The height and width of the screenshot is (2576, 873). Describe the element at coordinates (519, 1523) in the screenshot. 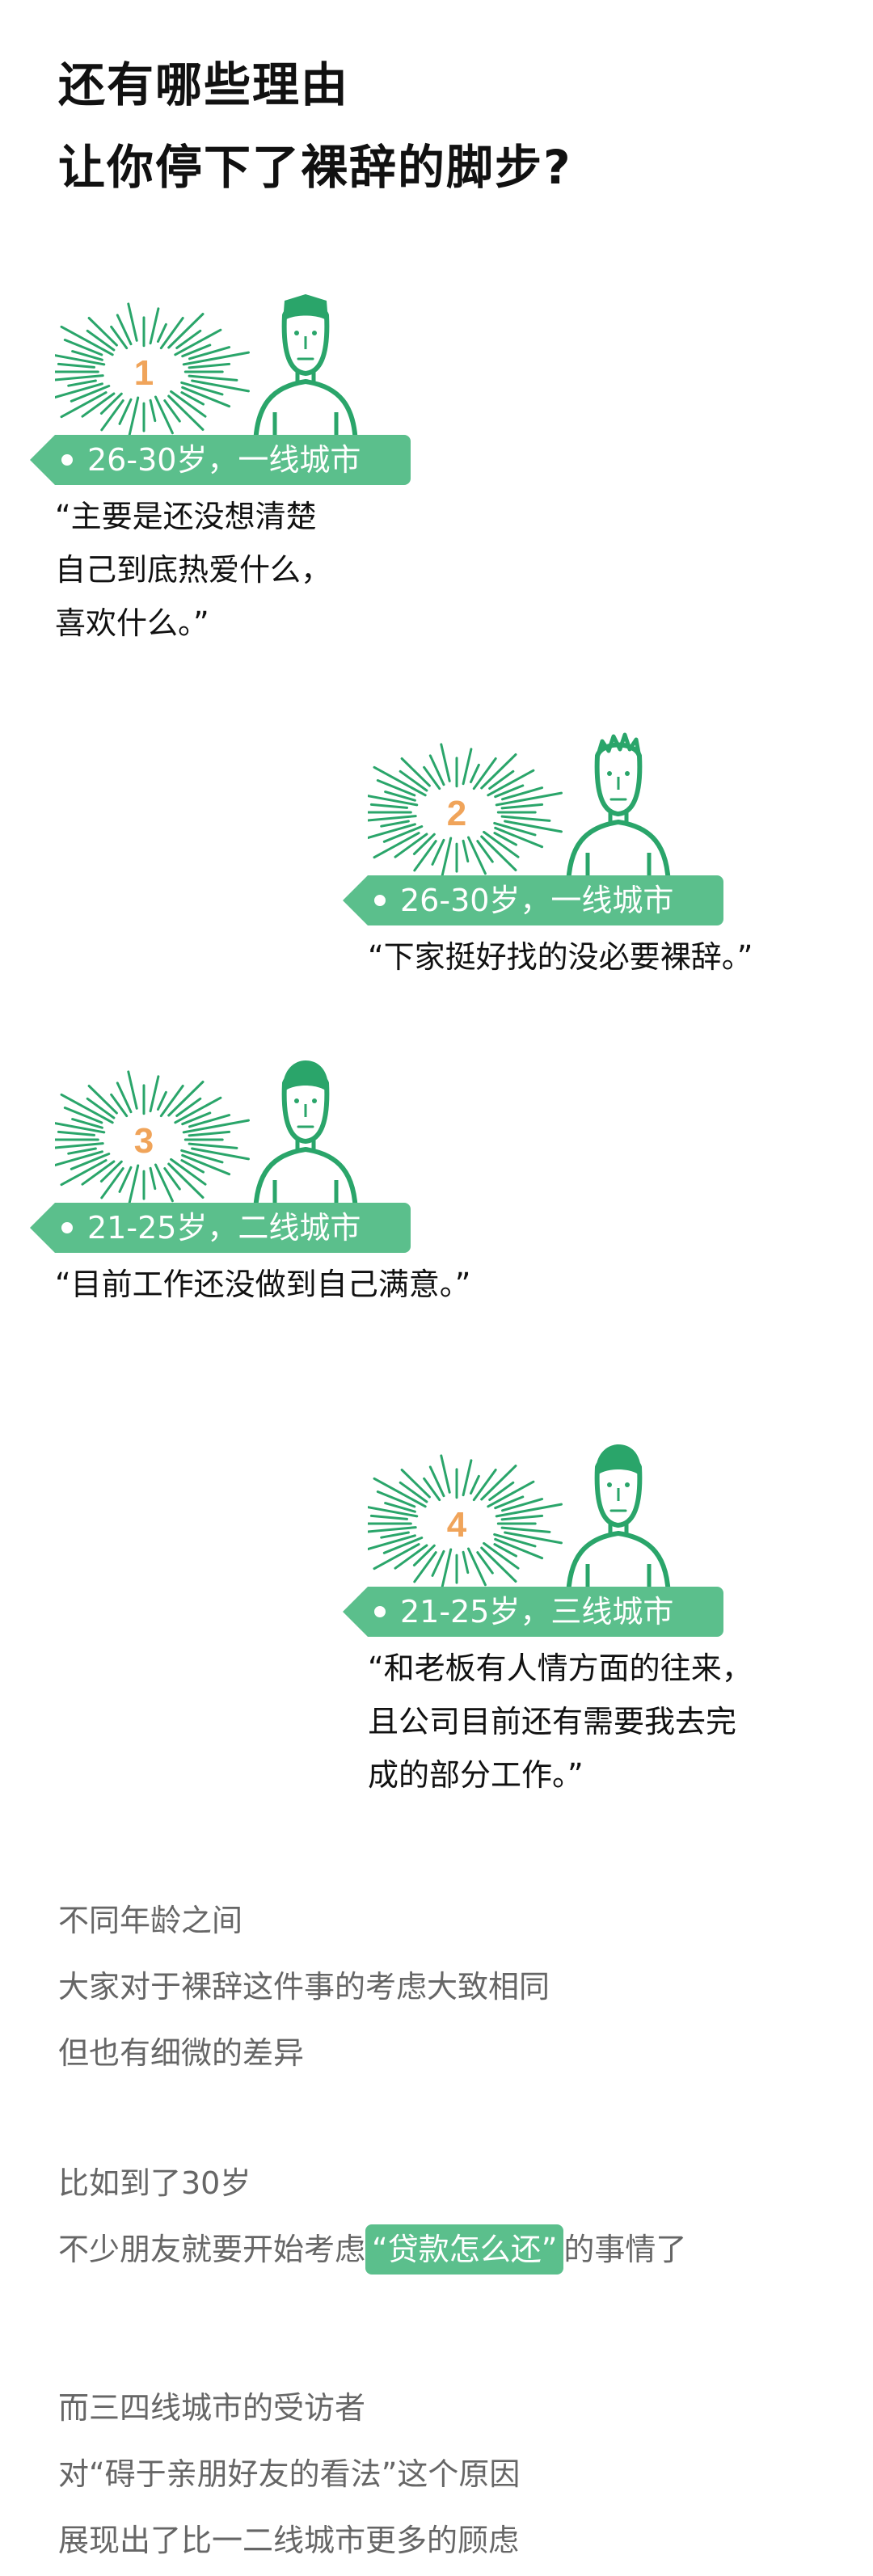

I see `burst-person-illustration: 4` at that location.